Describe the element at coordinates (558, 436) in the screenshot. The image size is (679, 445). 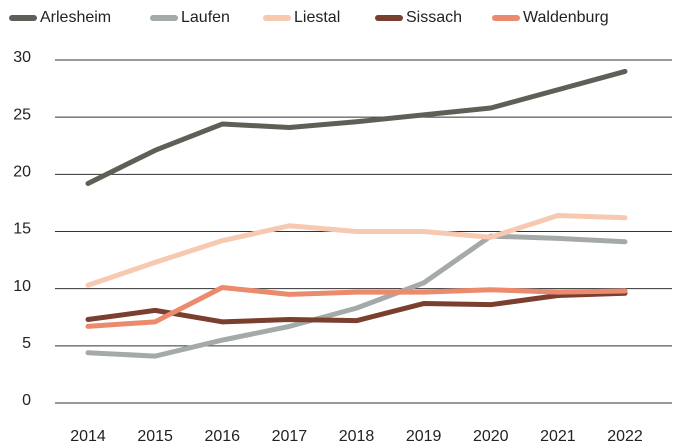
I see `x-tick-label: 2021` at that location.